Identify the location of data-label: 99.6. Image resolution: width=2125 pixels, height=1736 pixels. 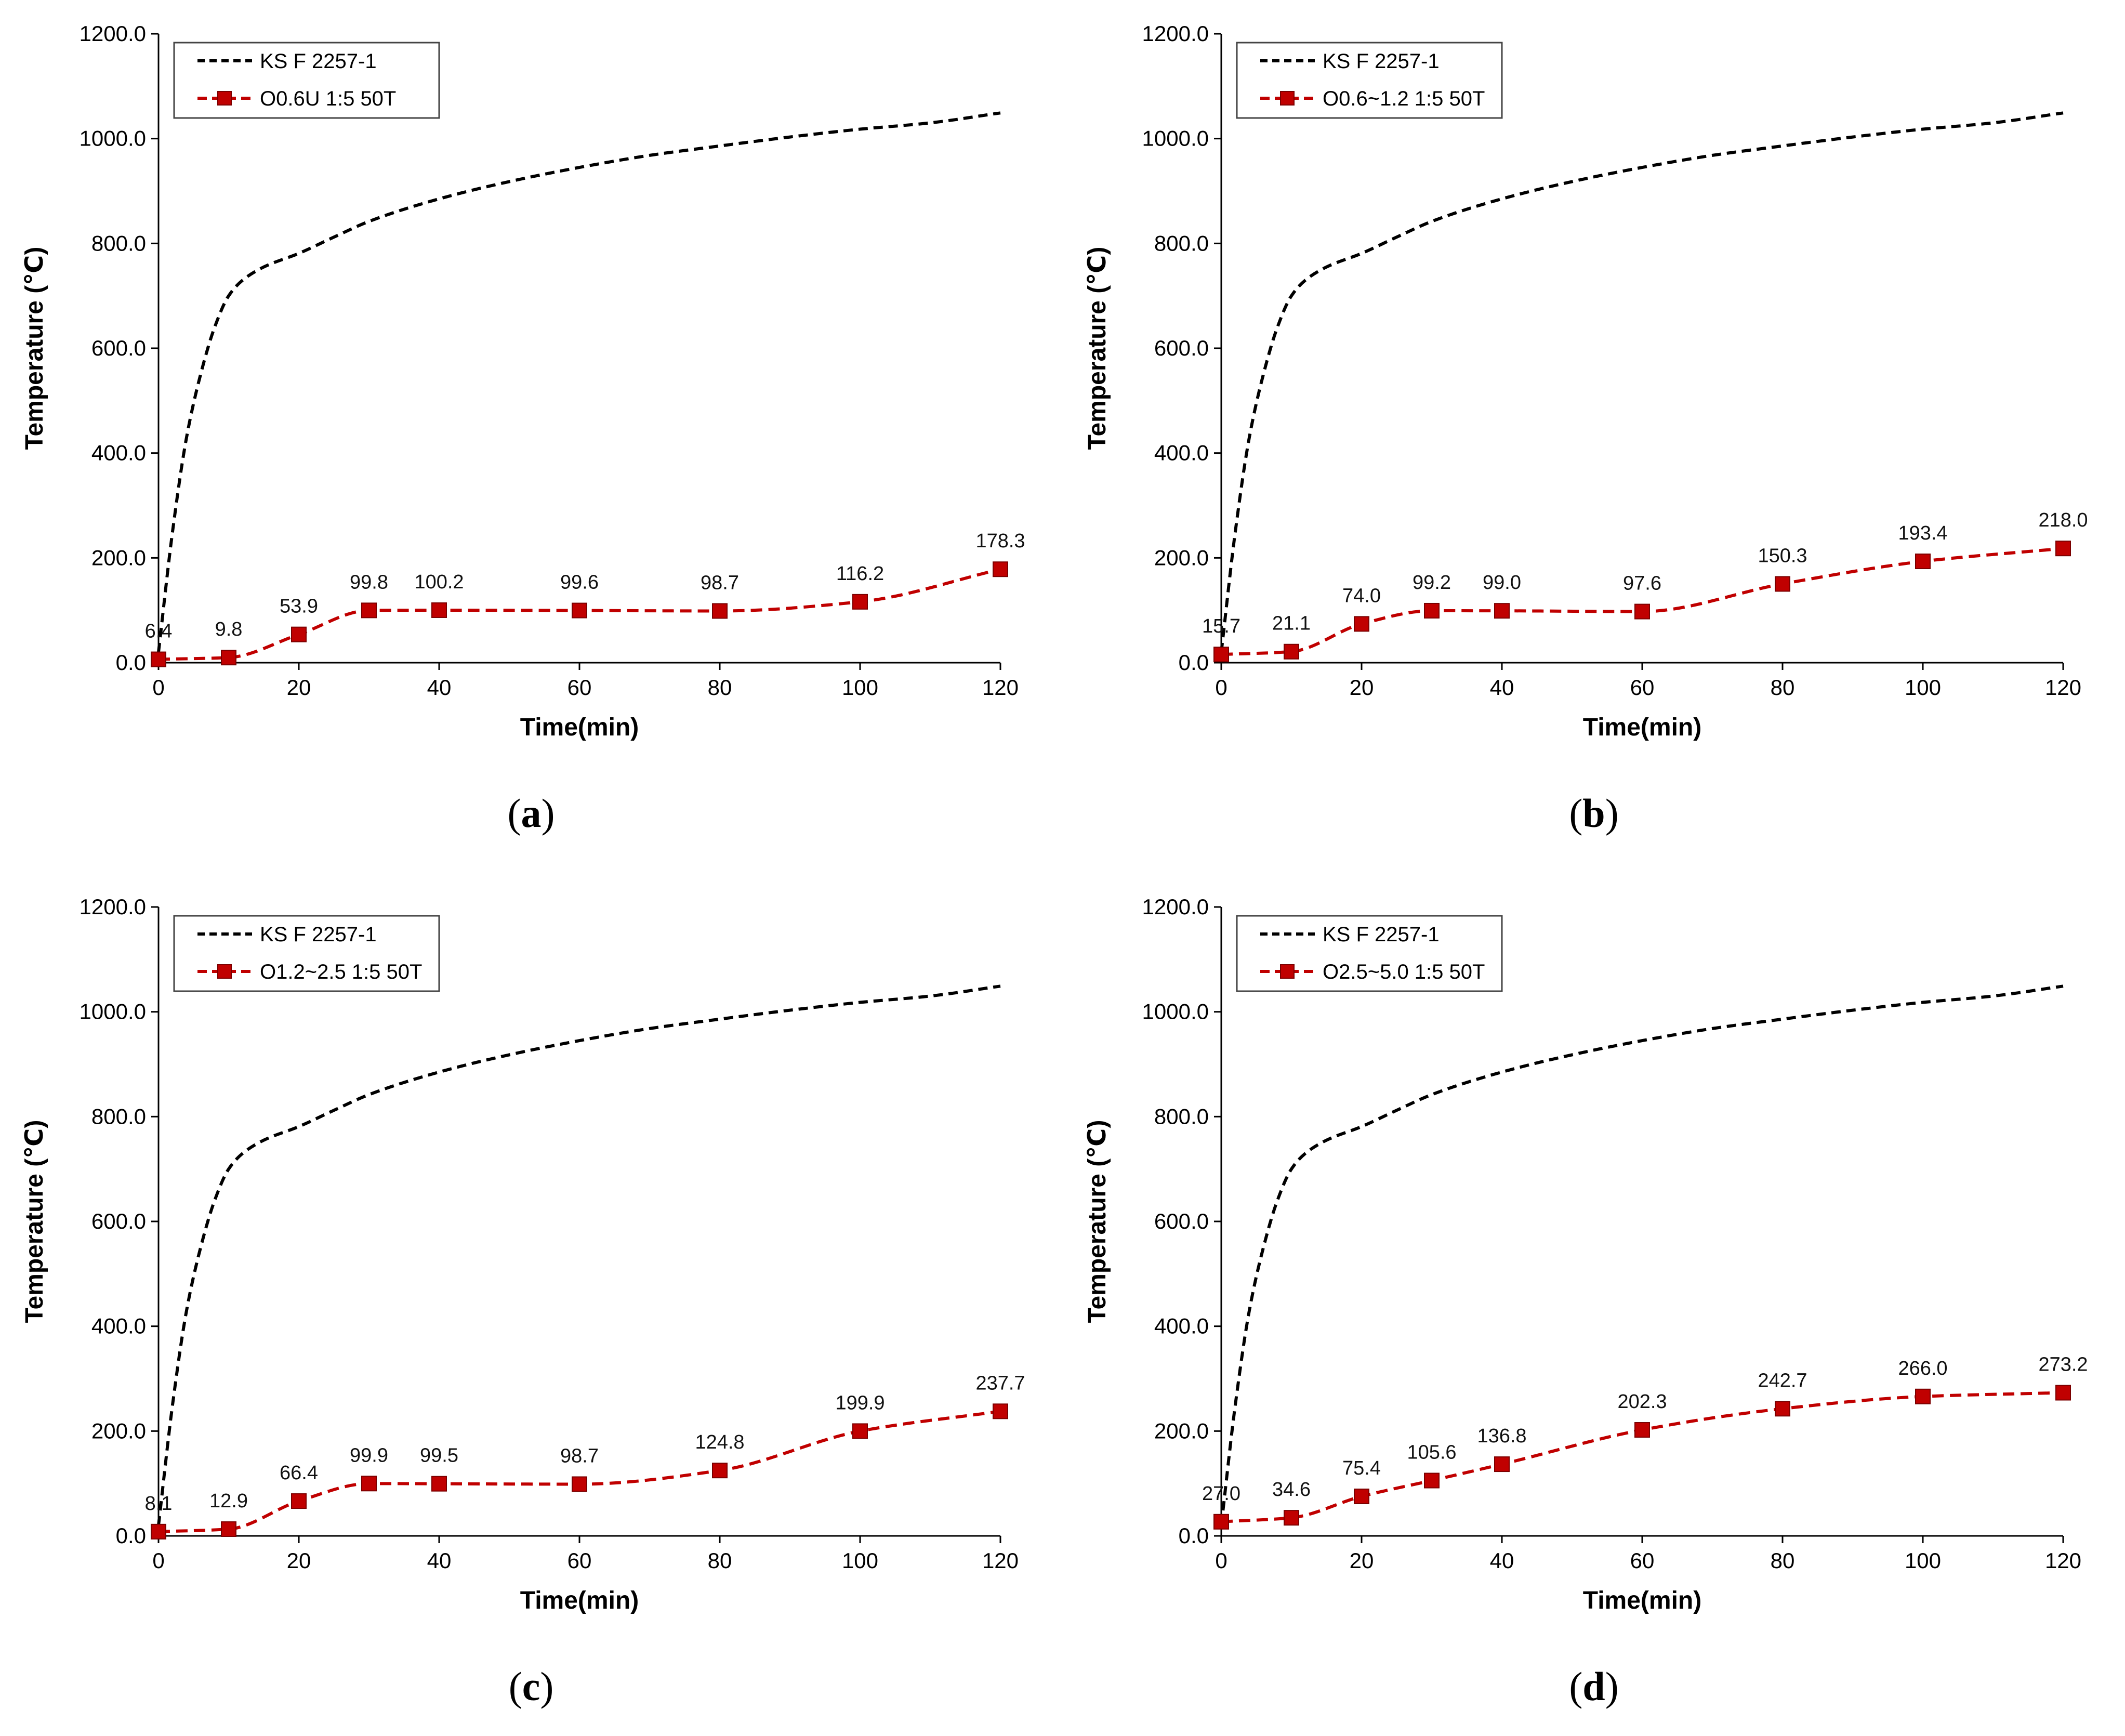
(580, 583).